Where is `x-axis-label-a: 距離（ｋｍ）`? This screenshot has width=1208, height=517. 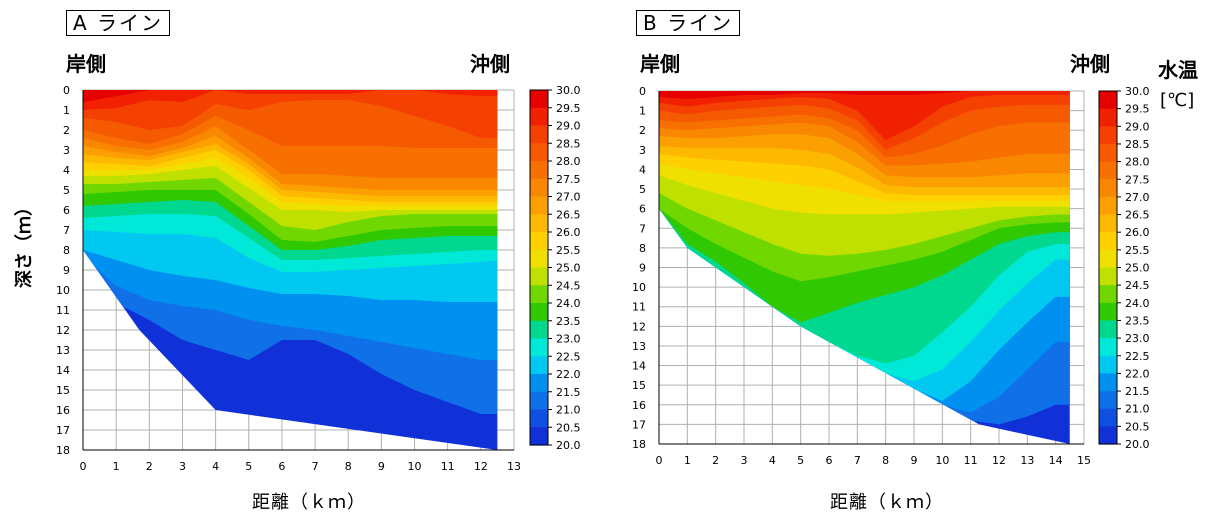
x-axis-label-a: 距離（ｋｍ） is located at coordinates (309, 502).